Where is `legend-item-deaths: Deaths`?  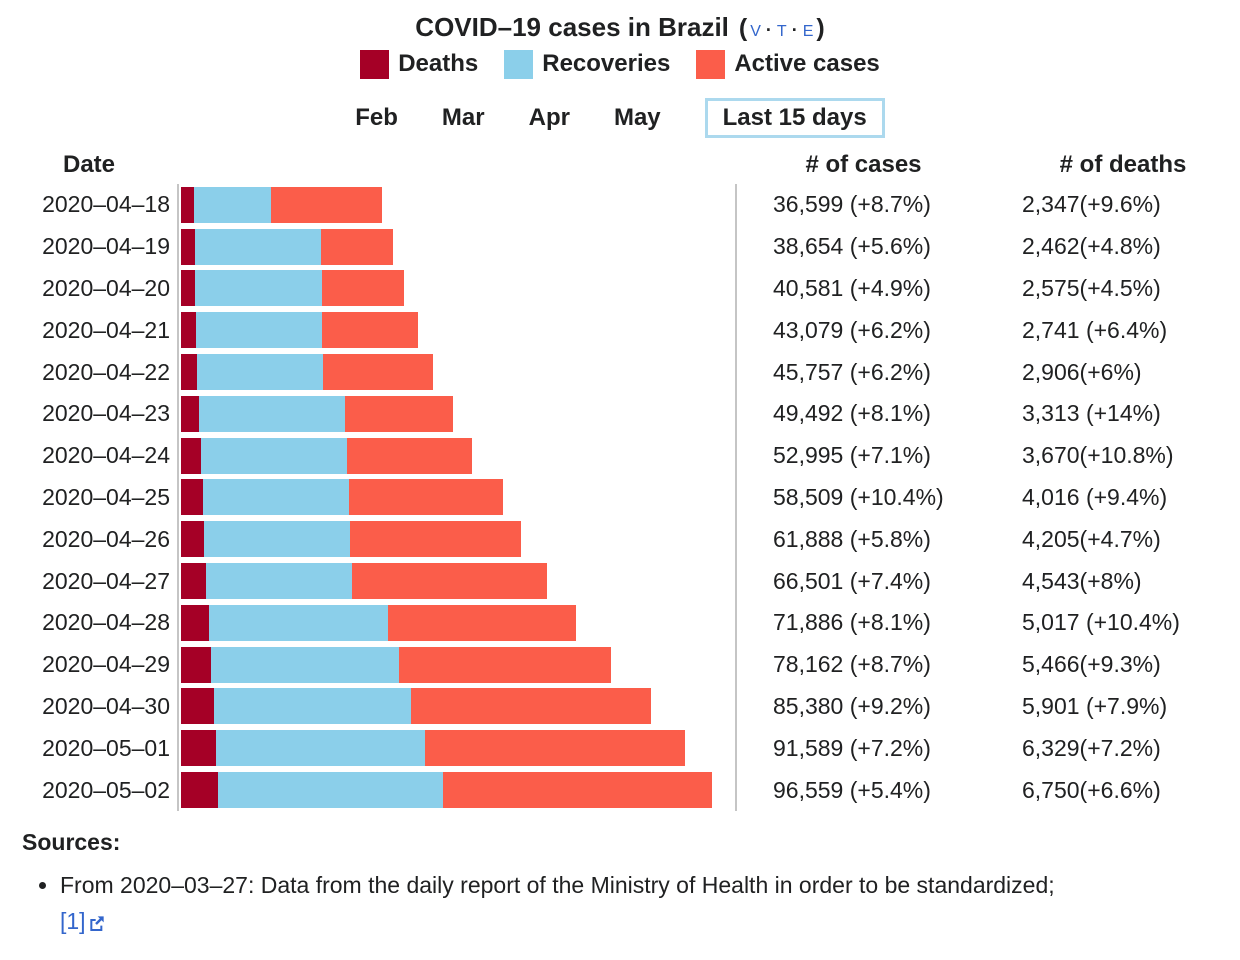
legend-item-deaths: Deaths is located at coordinates (419, 64).